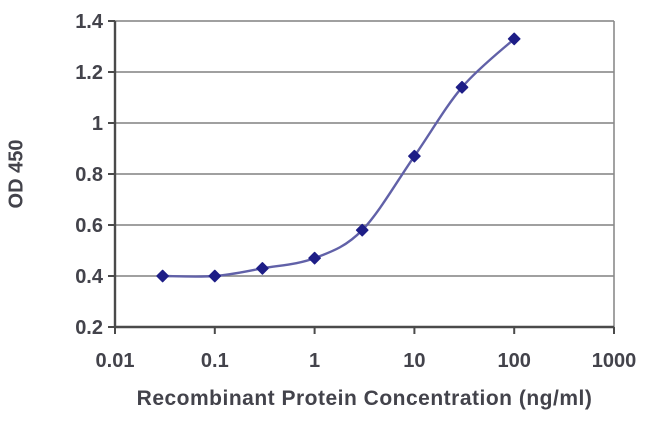 This screenshot has height=432, width=650. Describe the element at coordinates (97, 124) in the screenshot. I see `y-tick-label: 1` at that location.